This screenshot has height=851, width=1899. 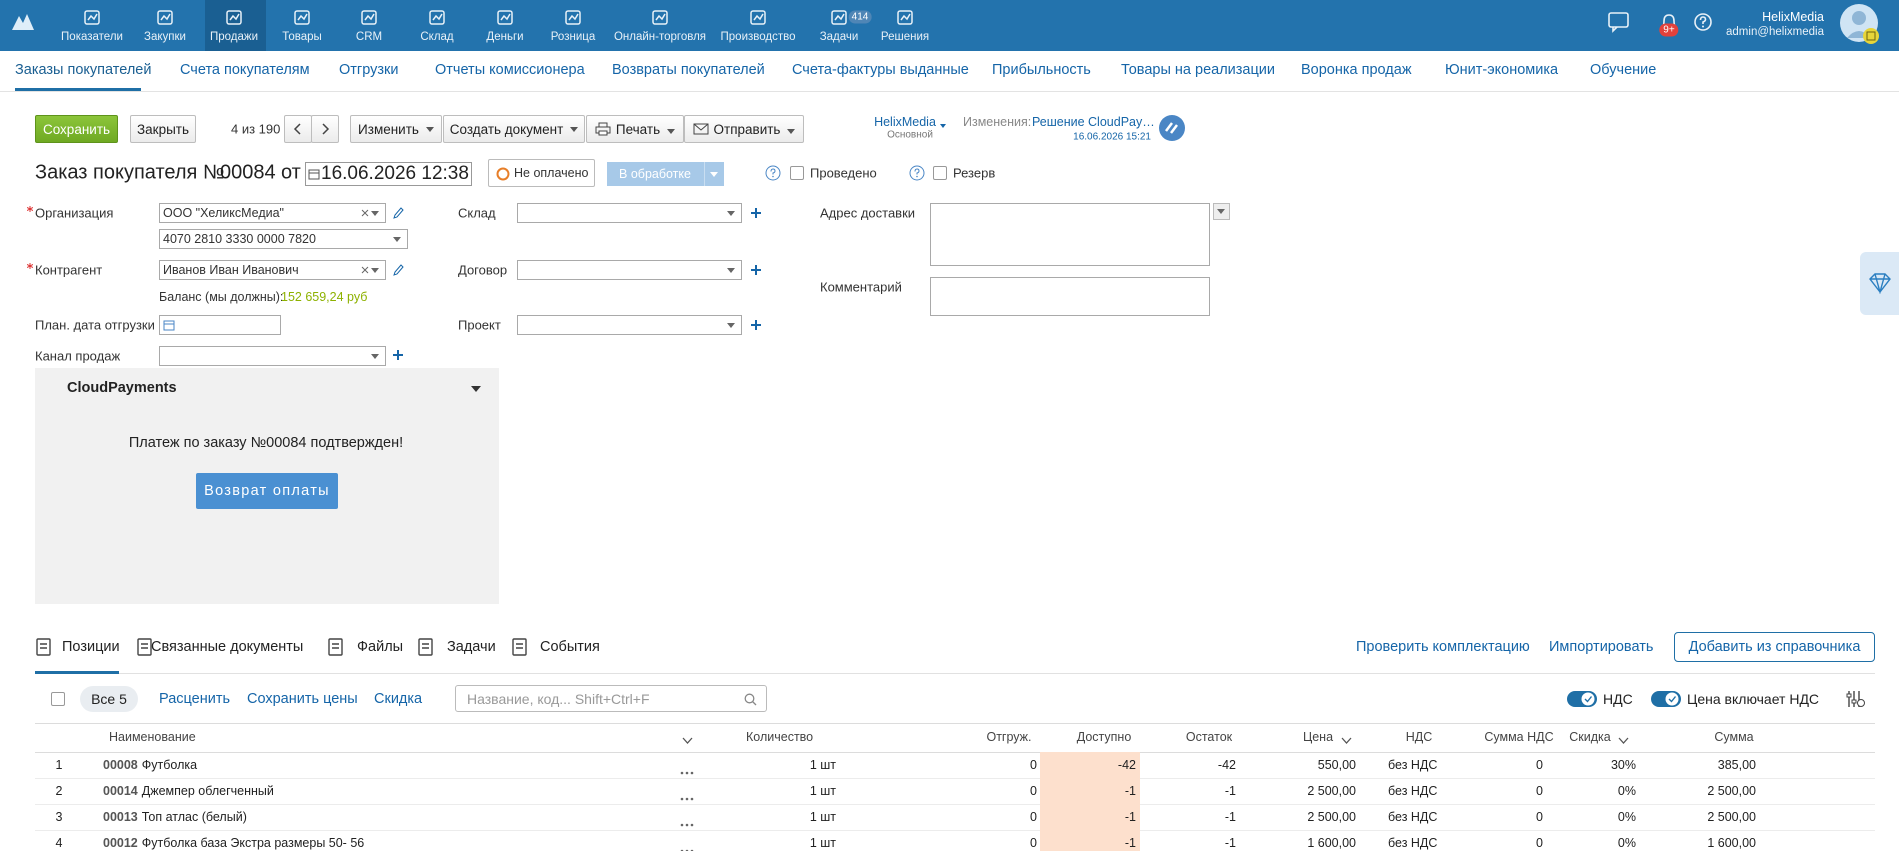 I want to click on name-cell: 00012 Футболка база Экстра размеры 50- 56, so click(x=233, y=843).